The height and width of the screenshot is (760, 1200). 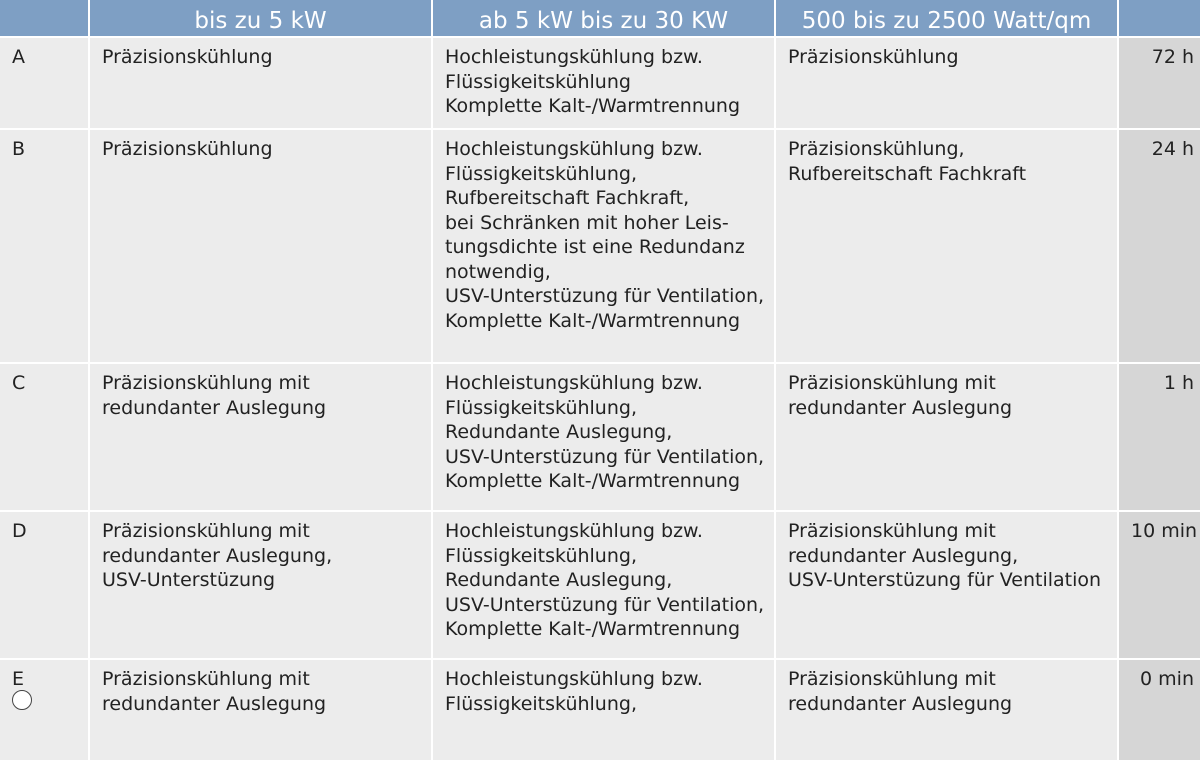 I want to click on row-label: D, so click(x=19, y=531).